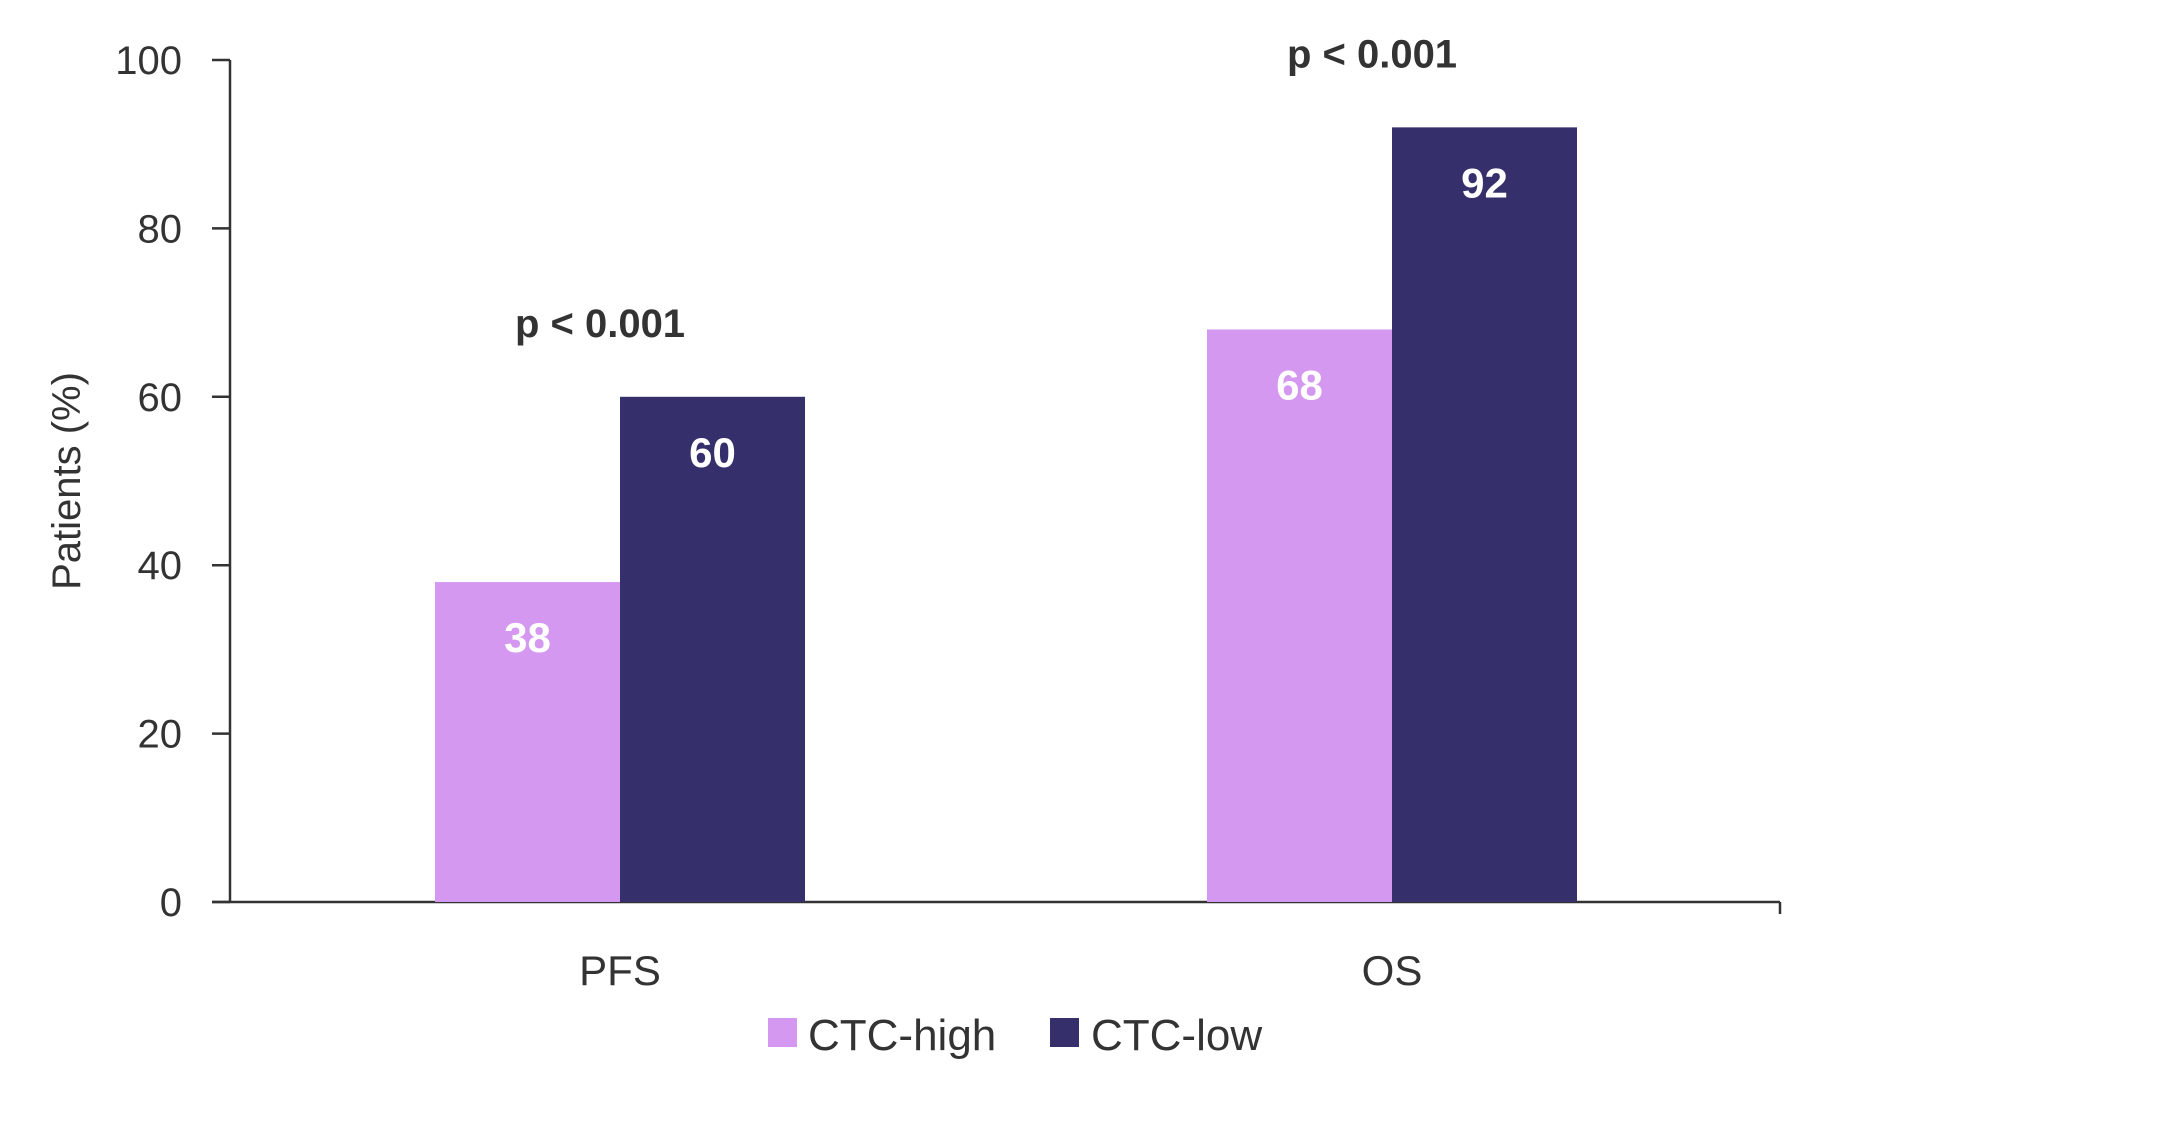 Image resolution: width=2182 pixels, height=1144 pixels. I want to click on y-tick-label: 60, so click(160, 398).